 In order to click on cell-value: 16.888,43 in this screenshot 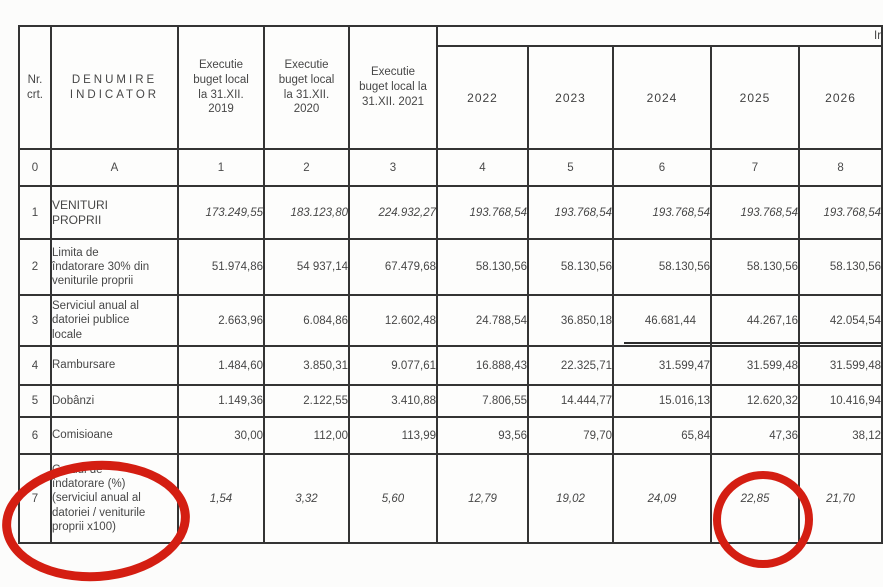, I will do `click(482, 365)`.